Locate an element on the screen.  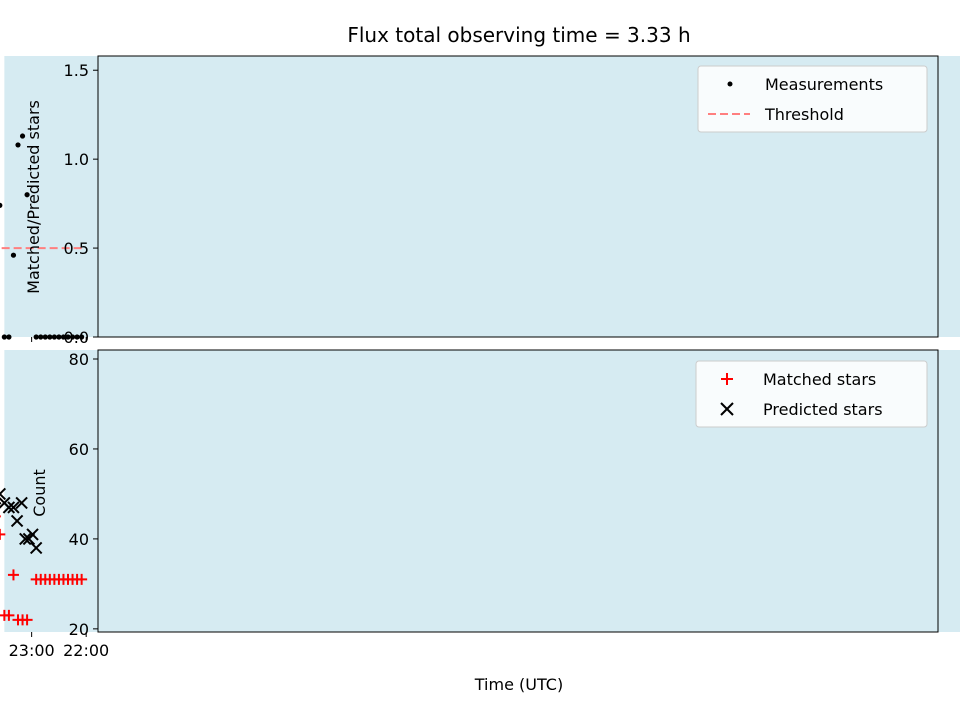
top-ticks-layer: 0.0 0.5 1.0 1.5 is located at coordinates (64, 204).